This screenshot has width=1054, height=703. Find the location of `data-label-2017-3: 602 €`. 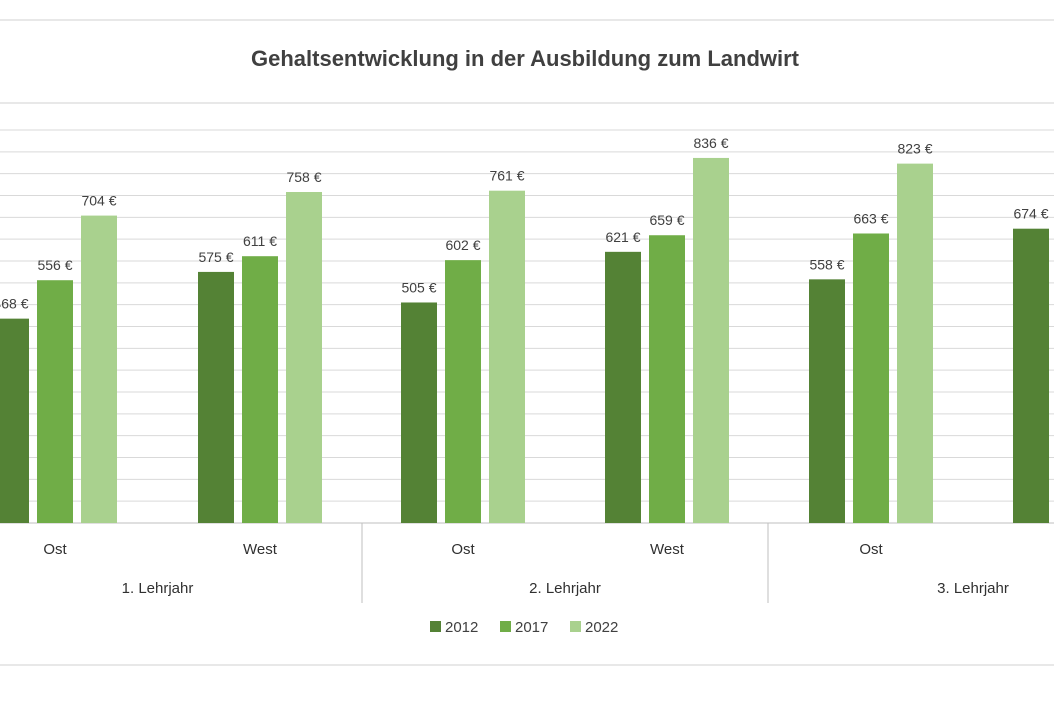

data-label-2017-3: 602 € is located at coordinates (462, 245).